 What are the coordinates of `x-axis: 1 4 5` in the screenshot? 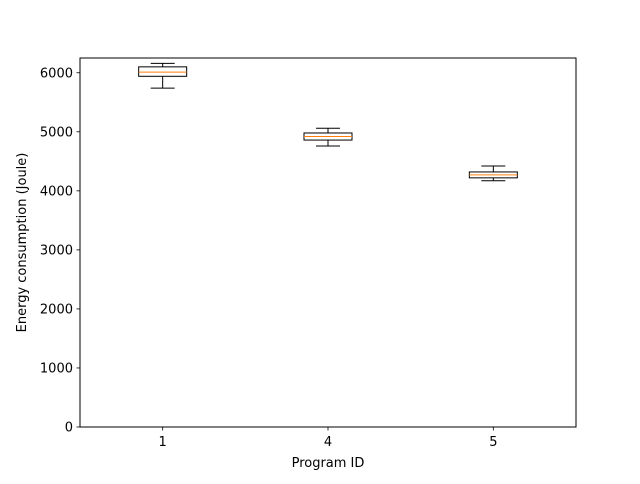 It's located at (328, 438).